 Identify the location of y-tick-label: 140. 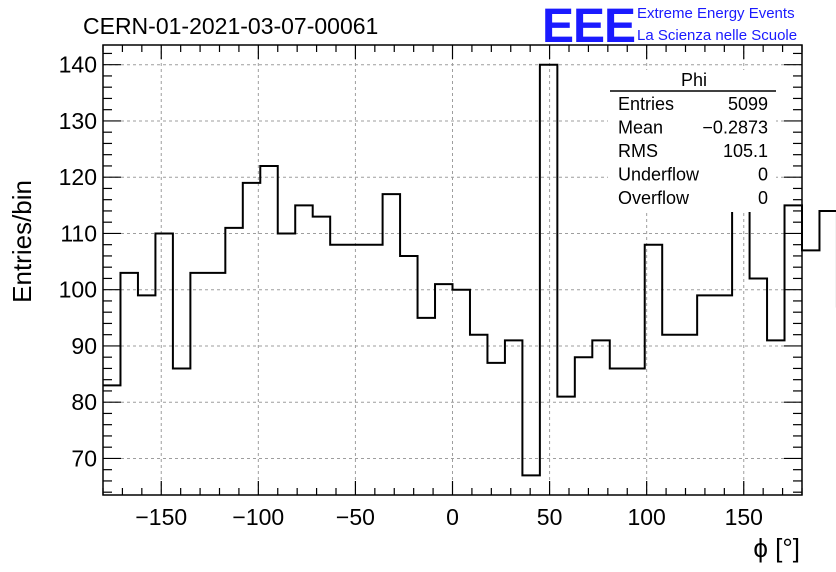
(78, 65).